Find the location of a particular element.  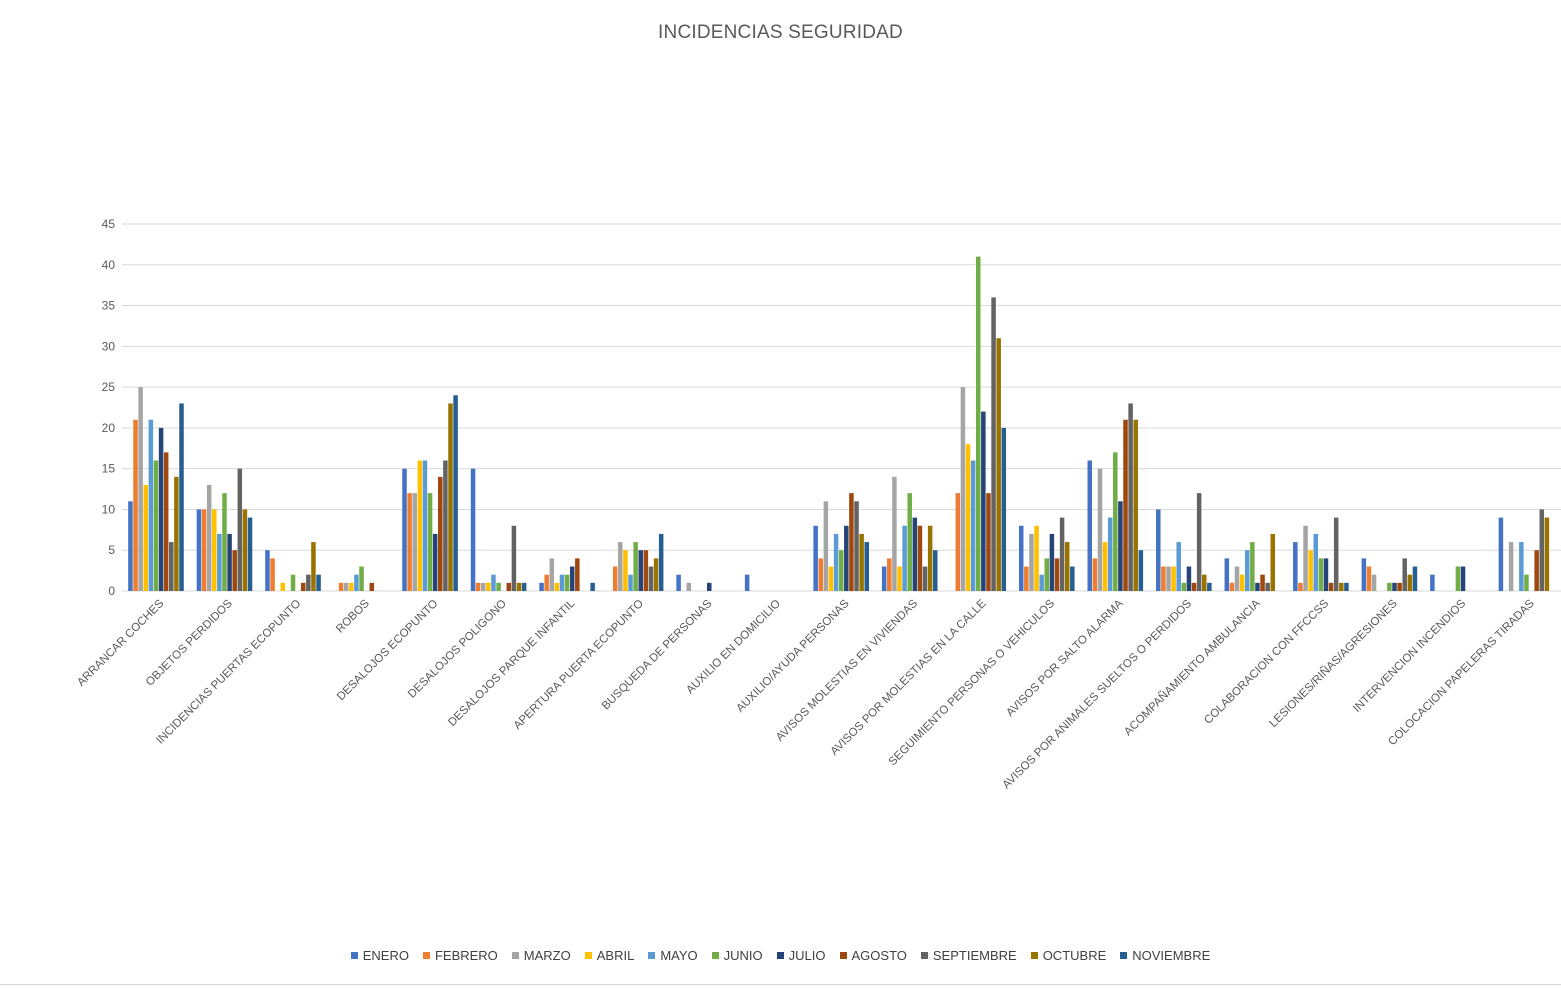

legend-label: SEPTIEMBRE is located at coordinates (974, 955).